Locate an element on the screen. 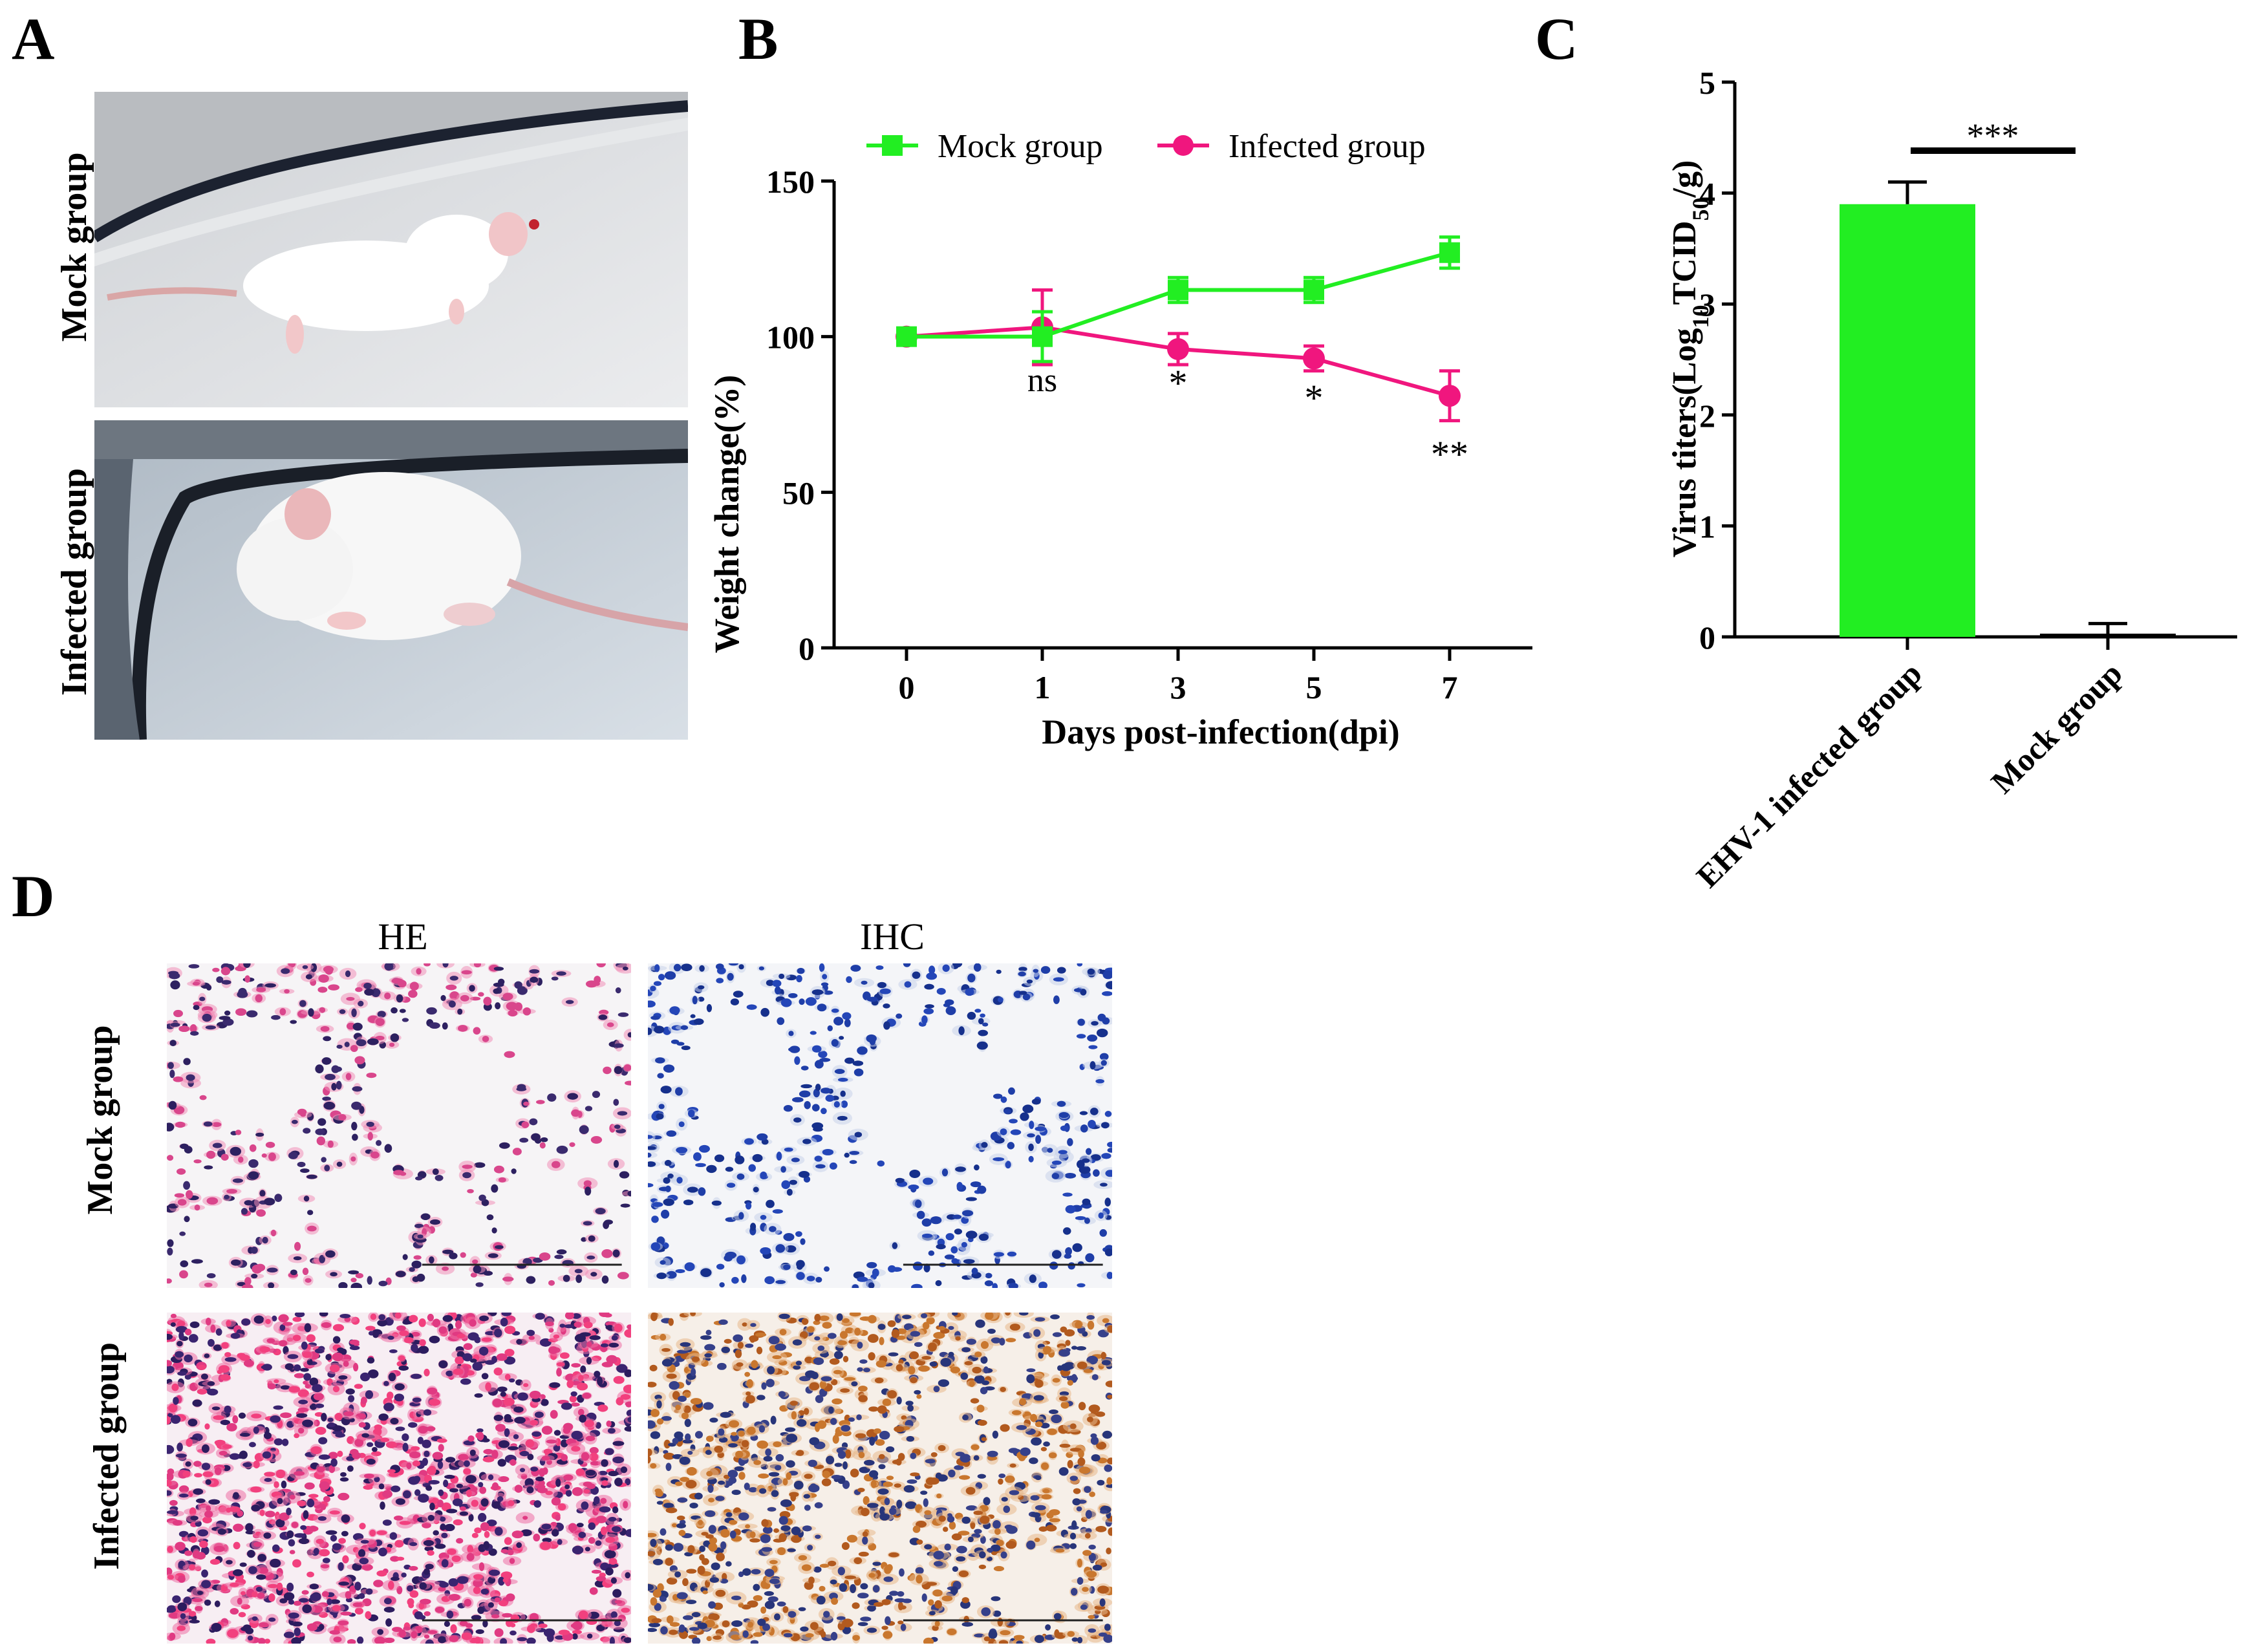 This screenshot has height=1652, width=2243. y-tick-label: 2 is located at coordinates (1707, 416).